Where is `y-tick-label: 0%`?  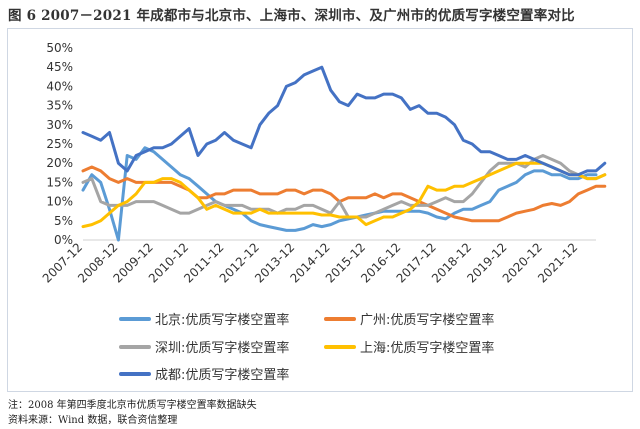
y-tick-label: 0% is located at coordinates (63, 240).